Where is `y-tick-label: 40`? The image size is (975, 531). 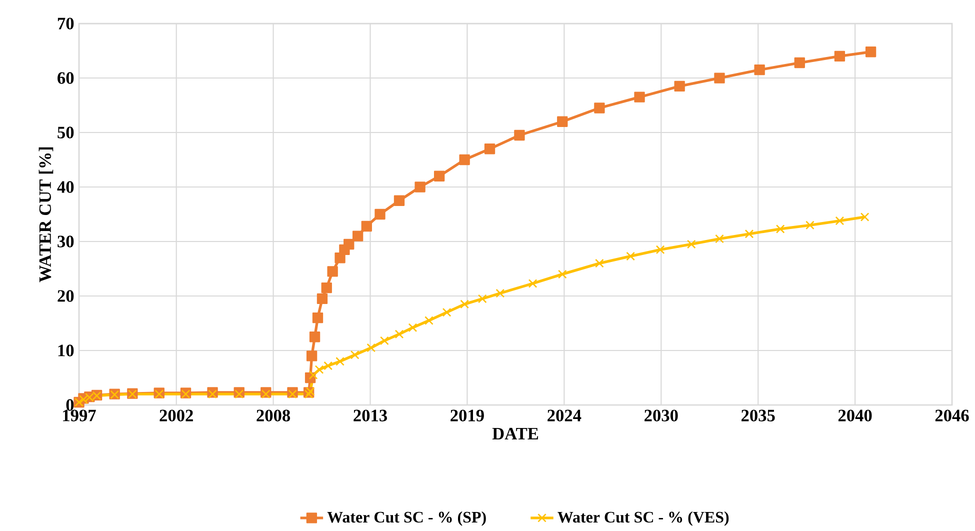 y-tick-label: 40 is located at coordinates (65, 187).